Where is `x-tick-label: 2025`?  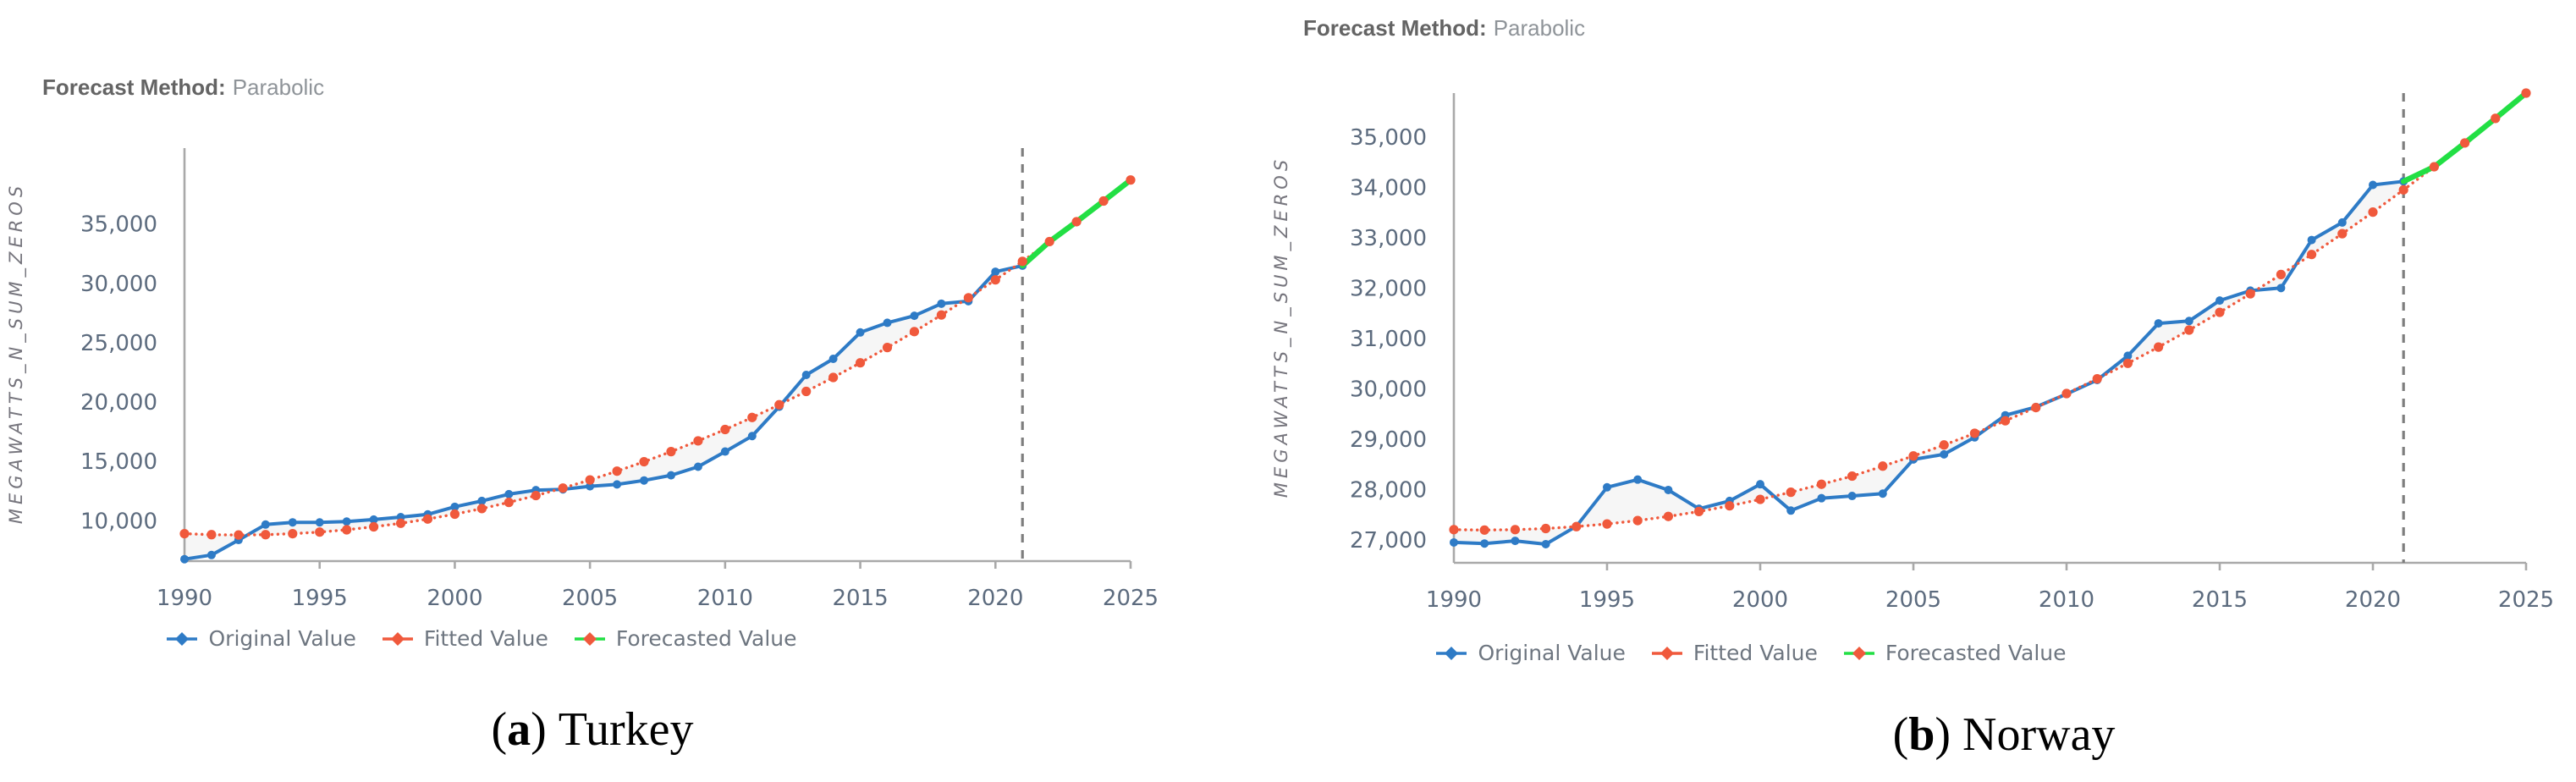 x-tick-label: 2025 is located at coordinates (1131, 598).